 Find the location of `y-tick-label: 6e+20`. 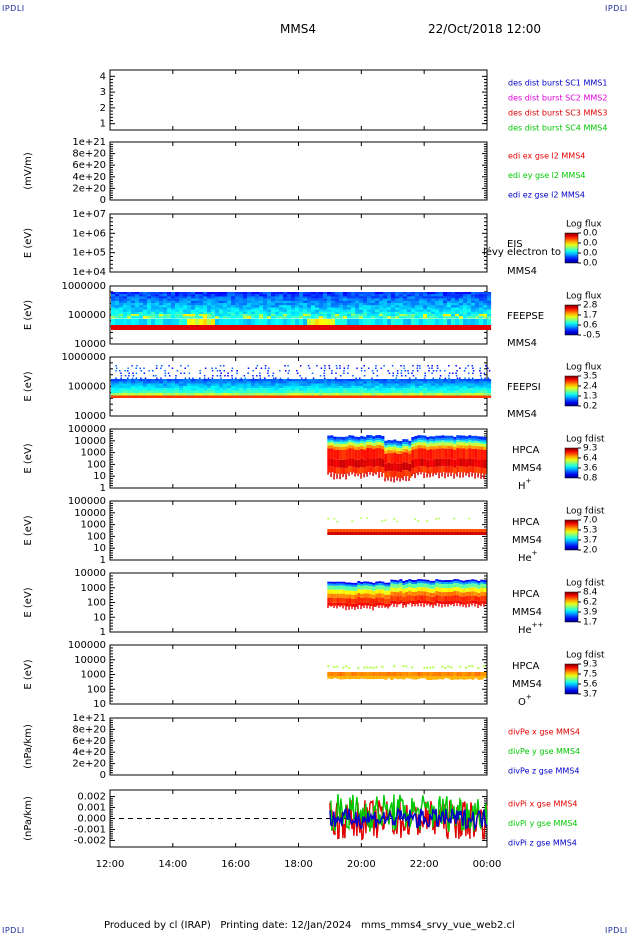

y-tick-label: 6e+20 is located at coordinates (89, 741).